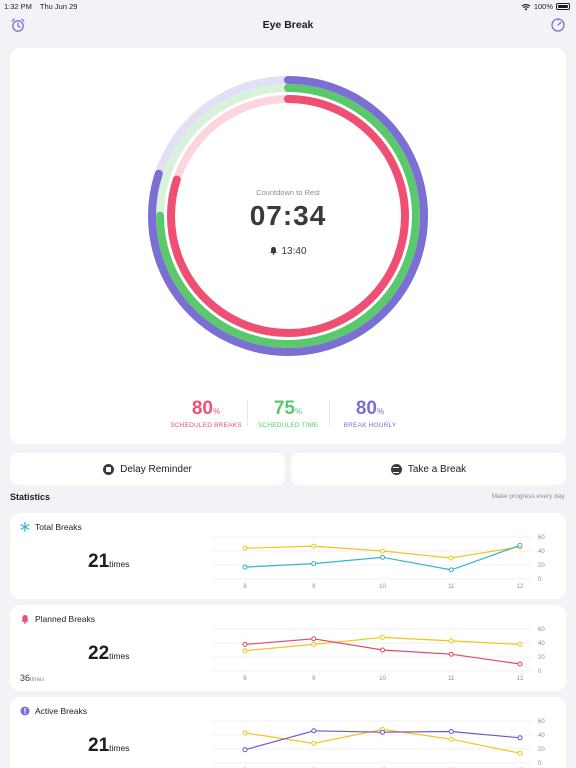  I want to click on status-time: 1:32 PM, so click(18, 6).